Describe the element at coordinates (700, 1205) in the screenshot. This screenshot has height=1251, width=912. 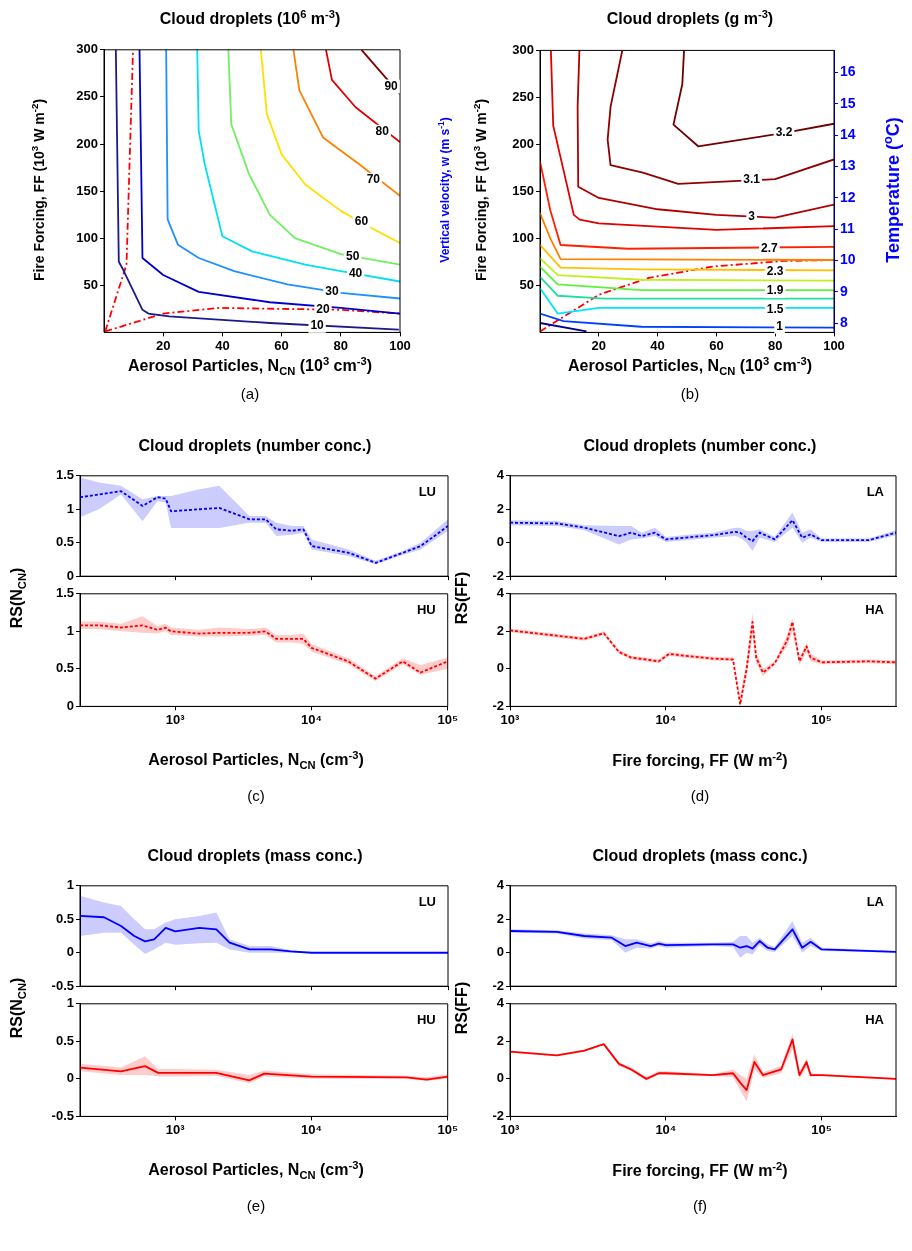
I see `text: (f)` at that location.